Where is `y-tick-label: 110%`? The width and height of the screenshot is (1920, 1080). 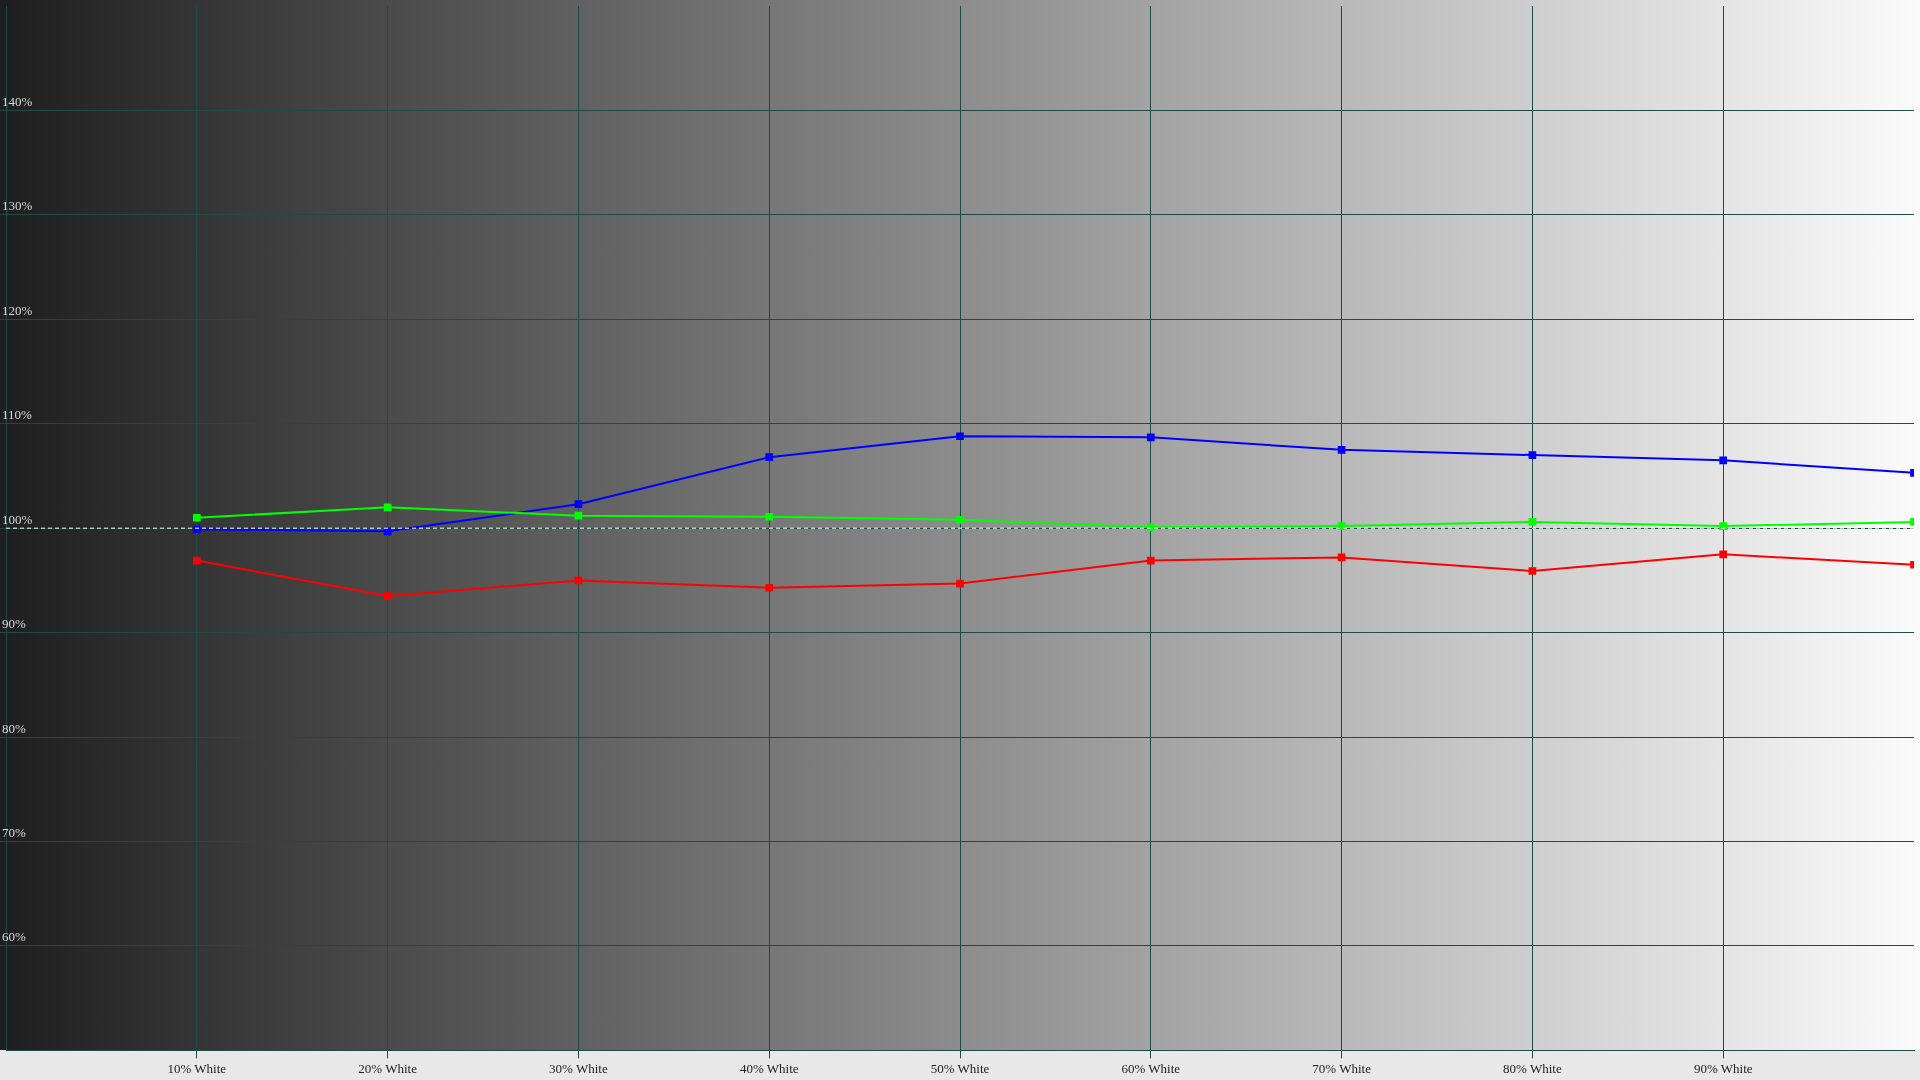 y-tick-label: 110% is located at coordinates (17, 415).